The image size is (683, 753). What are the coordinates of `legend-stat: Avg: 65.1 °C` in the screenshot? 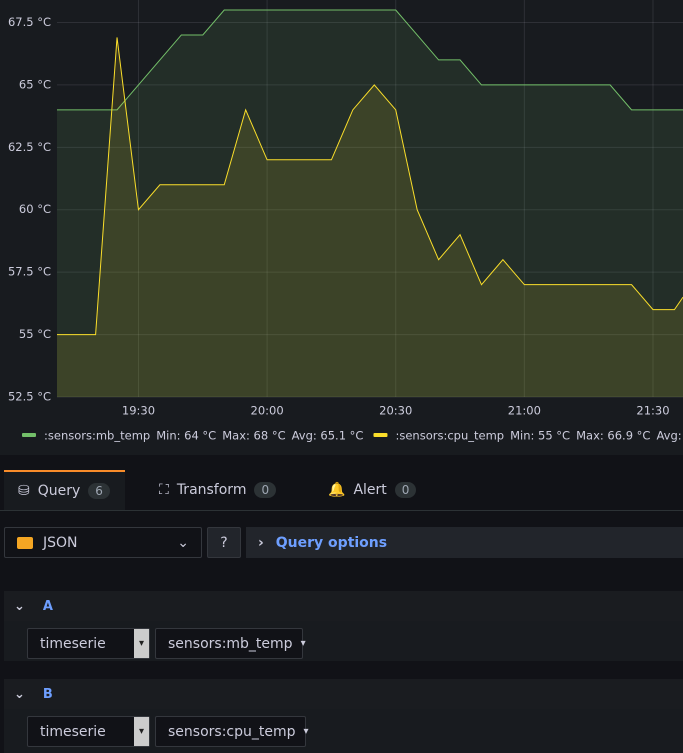 It's located at (328, 436).